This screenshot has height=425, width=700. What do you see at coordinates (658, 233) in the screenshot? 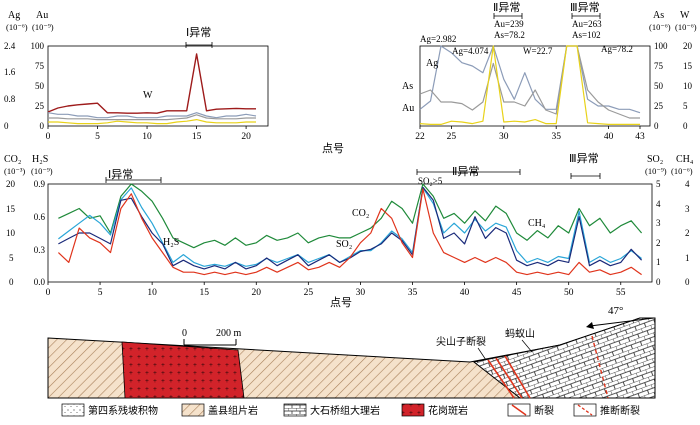
I see `so2-ticks: 5 4 3 2 1 0` at bounding box center [658, 233].